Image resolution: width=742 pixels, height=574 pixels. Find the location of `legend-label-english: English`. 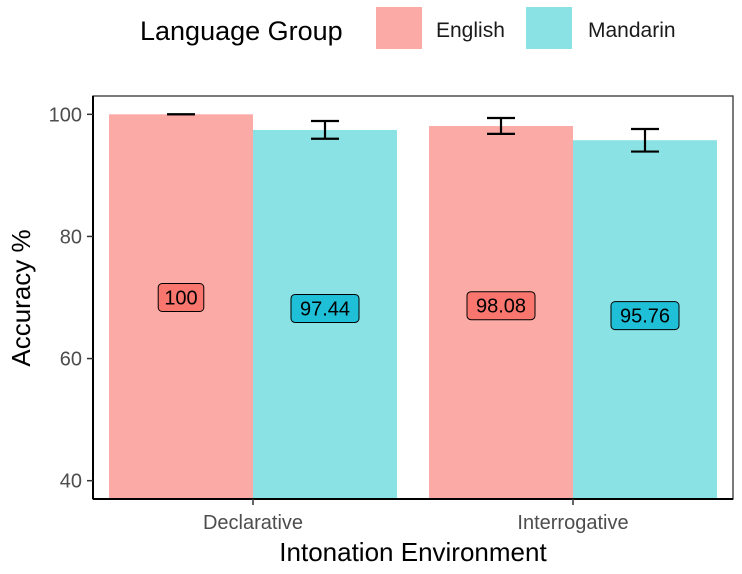

legend-label-english: English is located at coordinates (470, 30).